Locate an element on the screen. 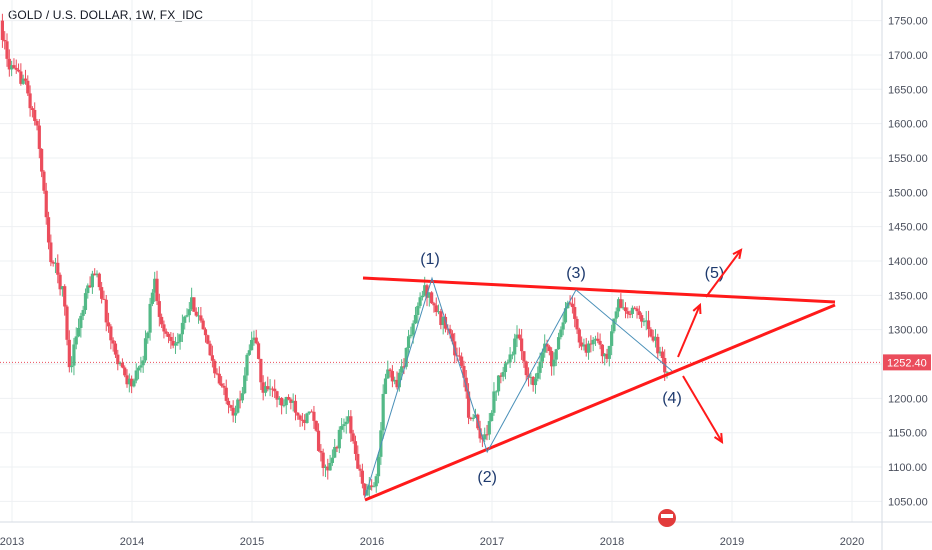  wave-path is located at coordinates (518, 387).